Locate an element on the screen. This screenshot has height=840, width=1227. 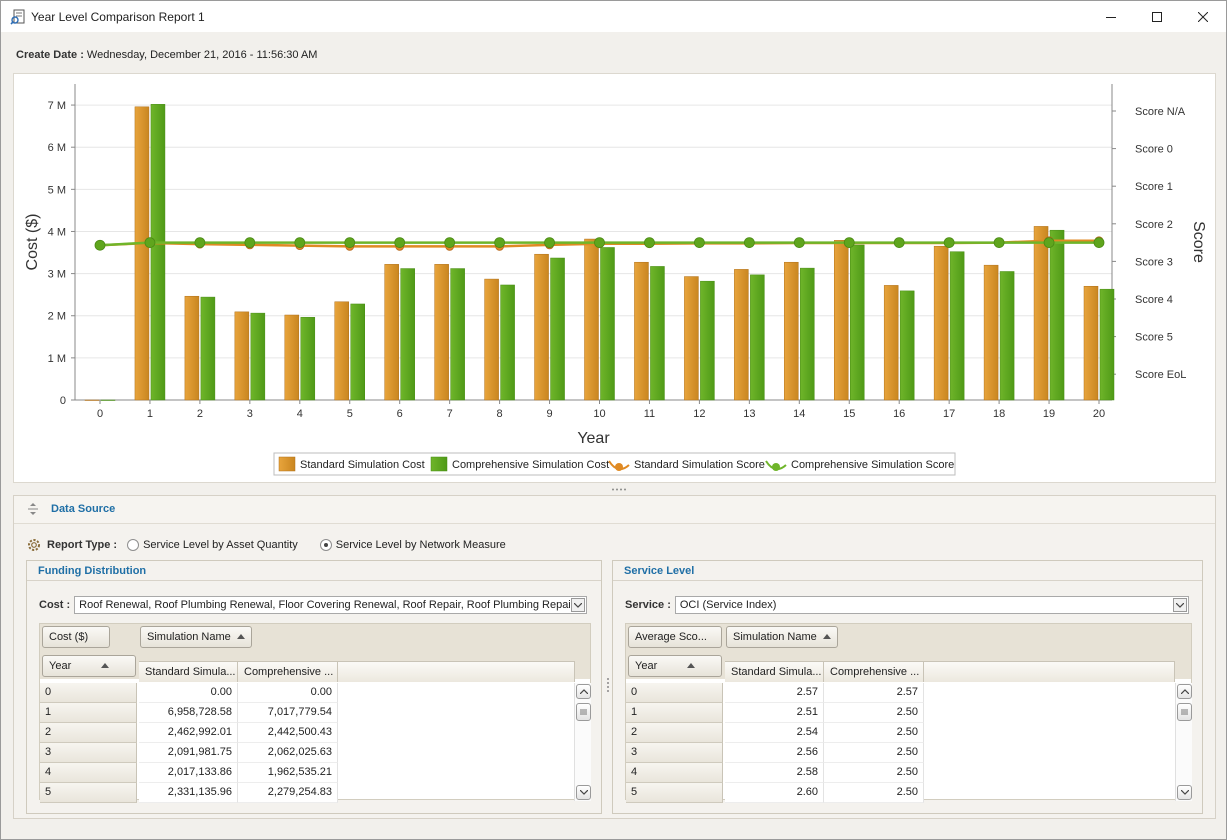
maximize-button is located at coordinates (1157, 16).